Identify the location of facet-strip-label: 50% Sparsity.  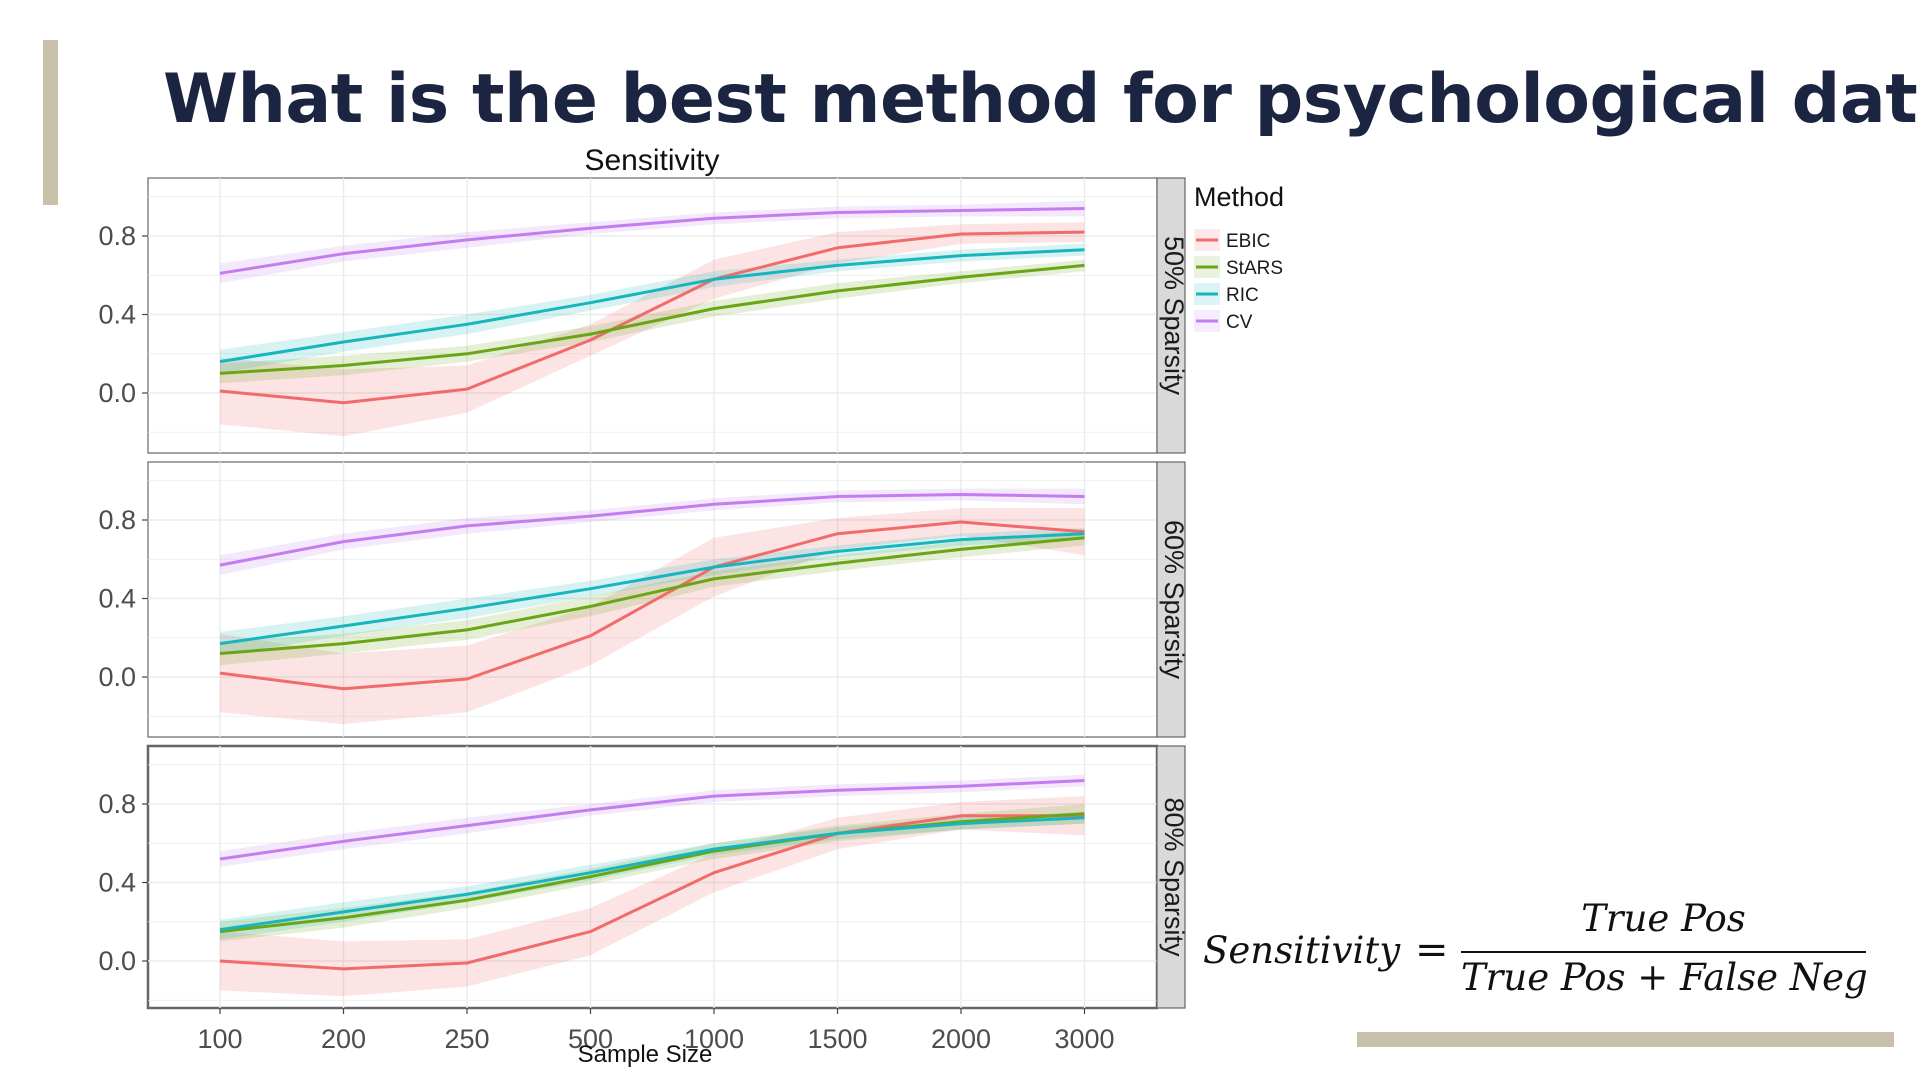
(1174, 316).